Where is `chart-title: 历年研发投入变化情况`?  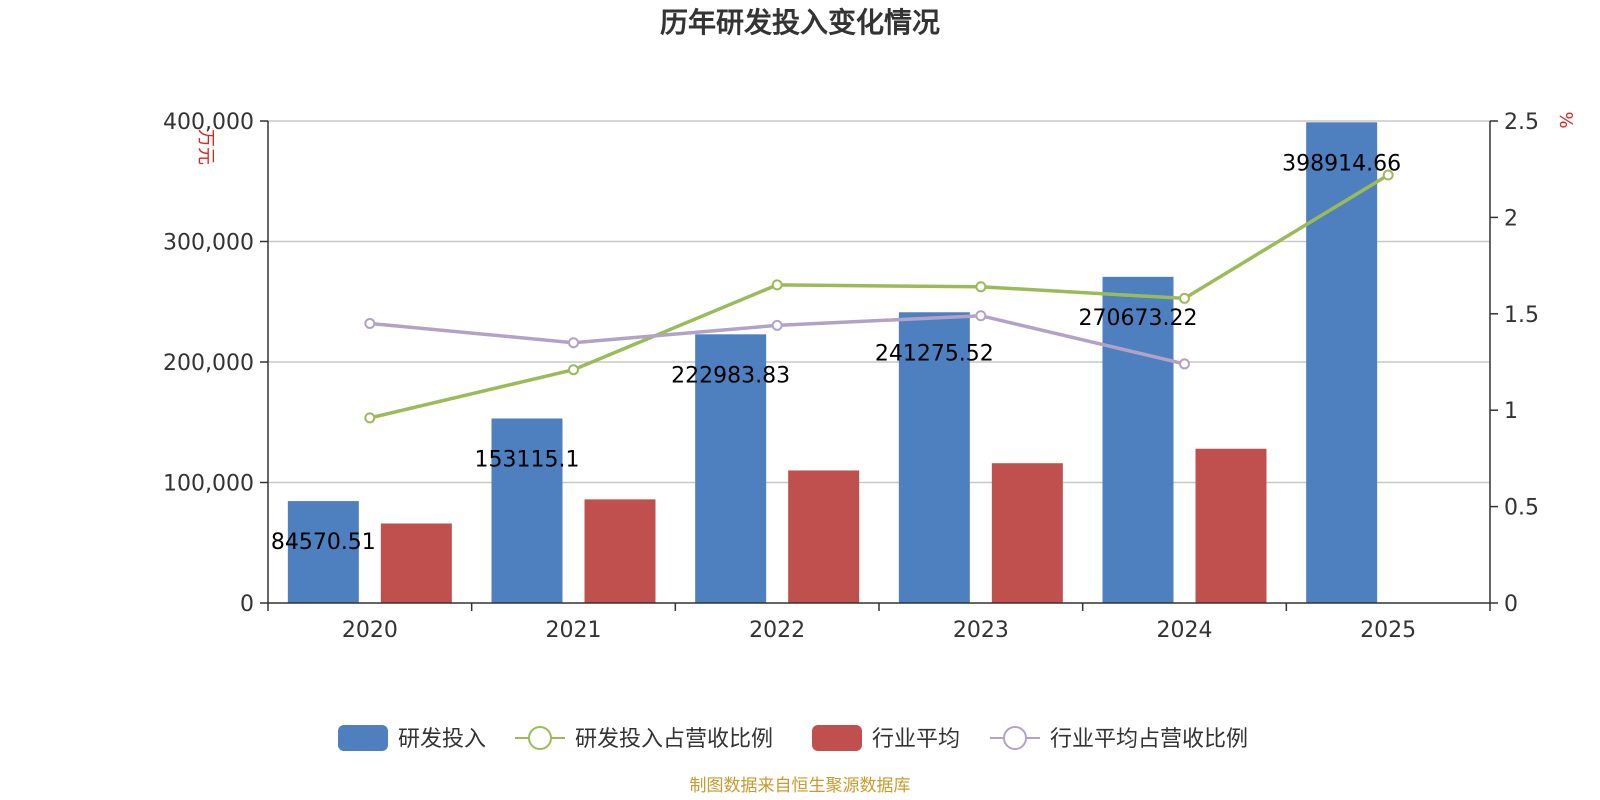 chart-title: 历年研发投入变化情况 is located at coordinates (800, 22).